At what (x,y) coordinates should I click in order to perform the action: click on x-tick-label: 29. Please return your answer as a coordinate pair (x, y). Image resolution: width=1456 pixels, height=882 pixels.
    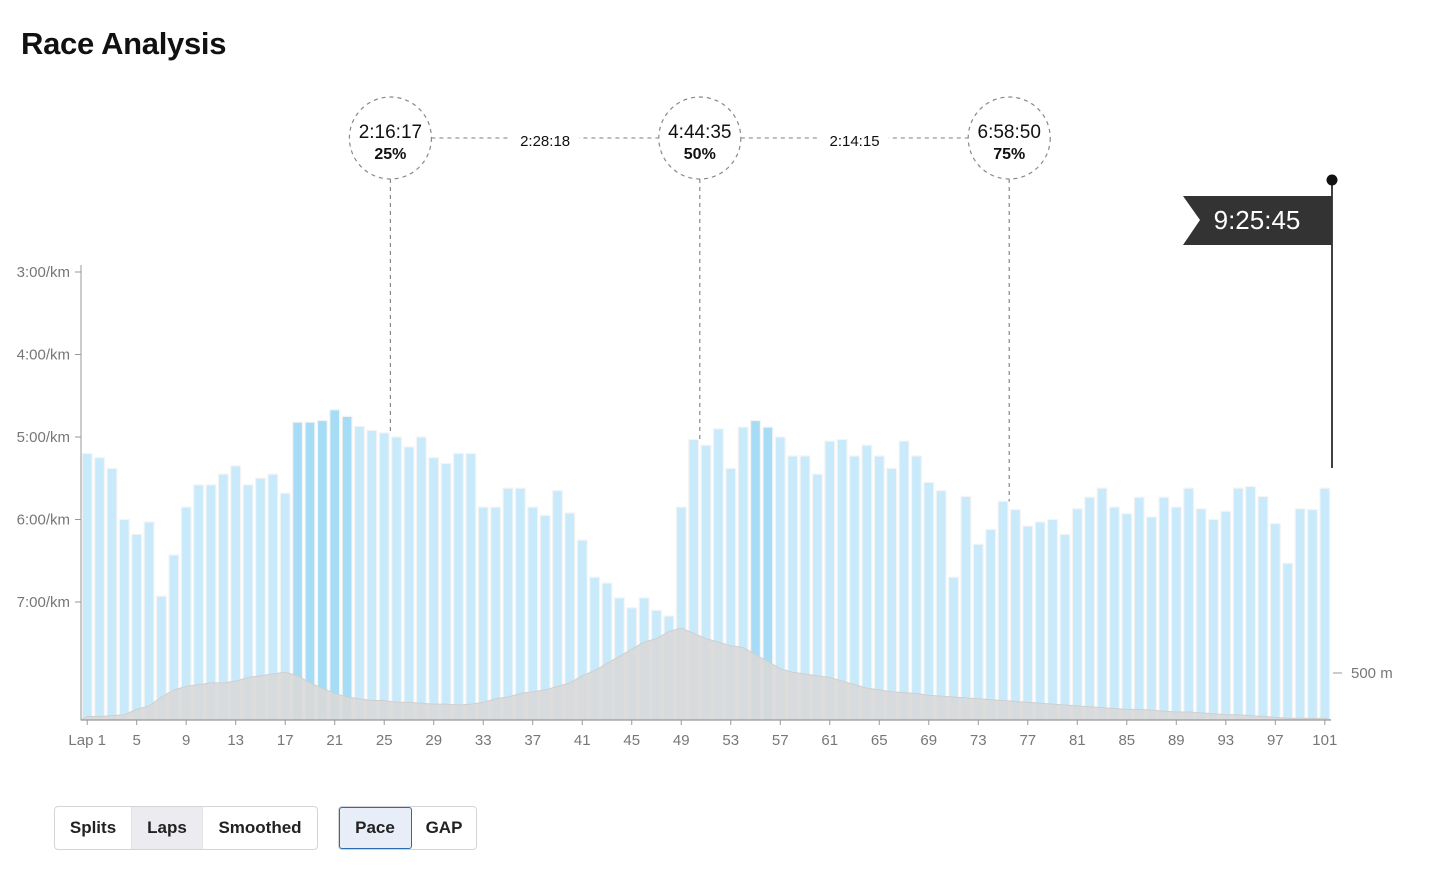
    Looking at the image, I should click on (433, 740).